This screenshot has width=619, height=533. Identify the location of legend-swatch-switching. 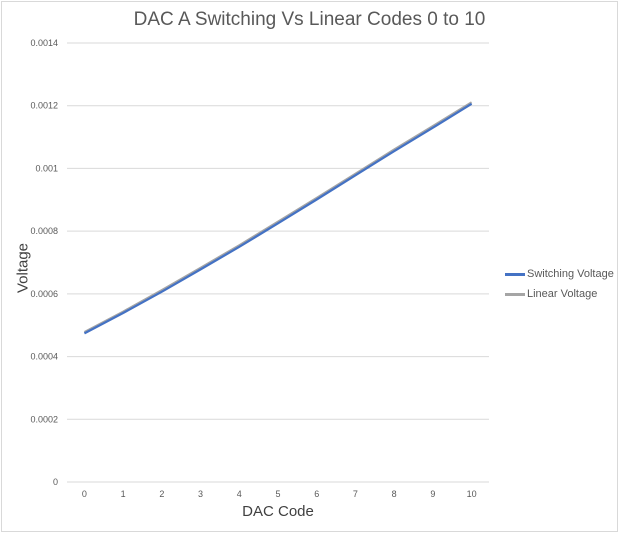
(515, 274).